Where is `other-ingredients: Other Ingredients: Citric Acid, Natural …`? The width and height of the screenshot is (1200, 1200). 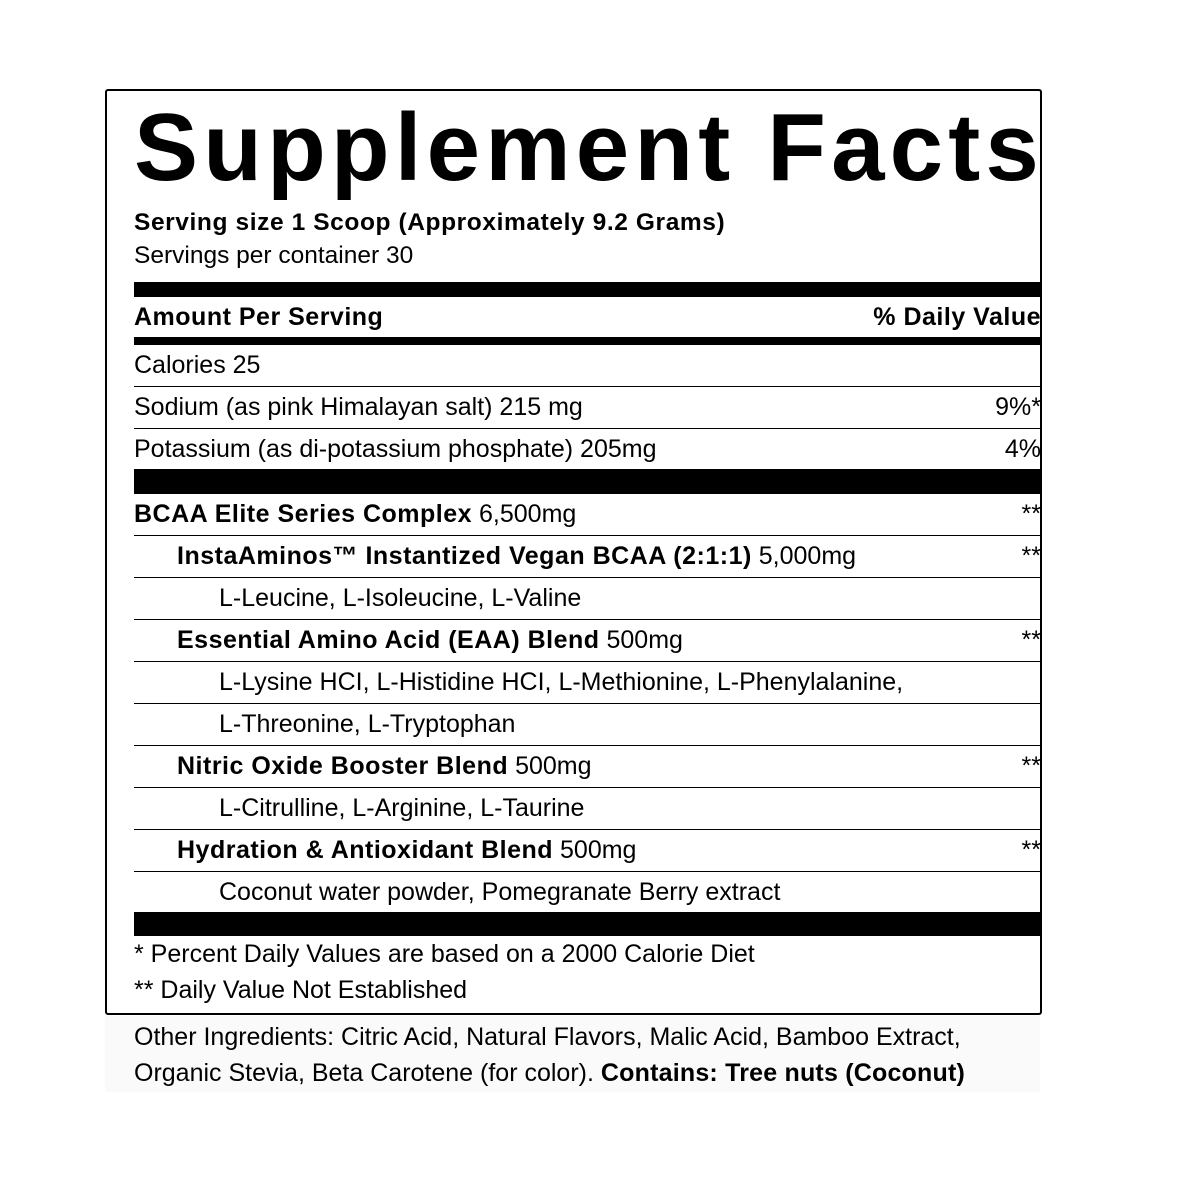
other-ingredients: Other Ingredients: Citric Acid, Natural … is located at coordinates (594, 1055).